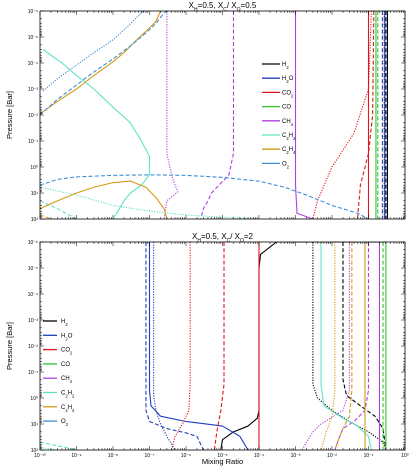 Image resolution: width=415 pixels, height=466 pixels. Describe the element at coordinates (369, 456) in the screenshot. I see `x-tick-label: 10⁻¹` at that location.